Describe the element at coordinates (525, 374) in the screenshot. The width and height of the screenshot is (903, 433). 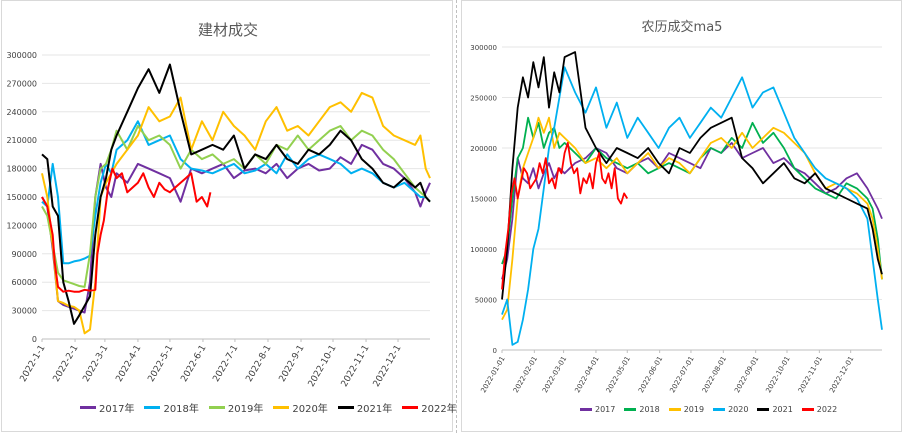
I see `x-tick-label: 2022-02-01` at that location.